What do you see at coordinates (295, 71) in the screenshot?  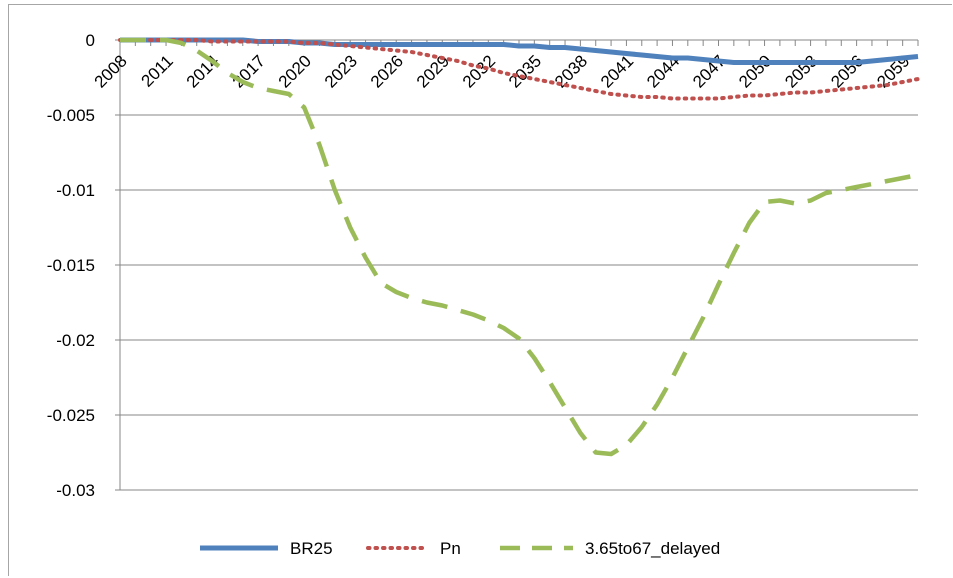 I see `x-tick-label: 2020` at bounding box center [295, 71].